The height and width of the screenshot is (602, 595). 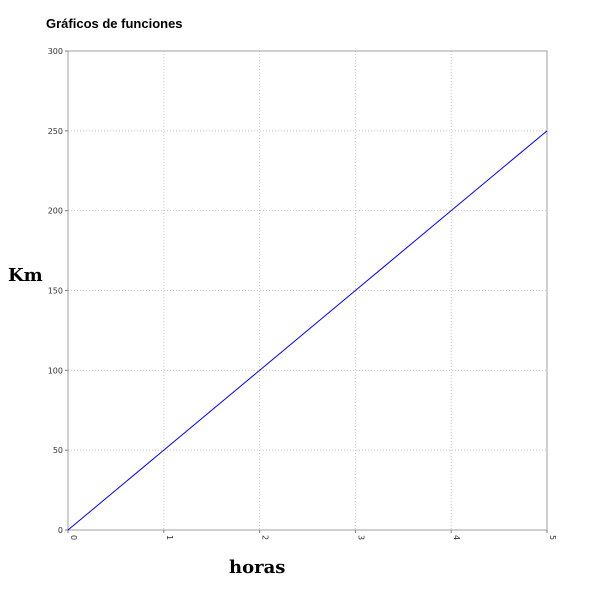 I want to click on y-tick-label-3: 150, so click(x=55, y=291).